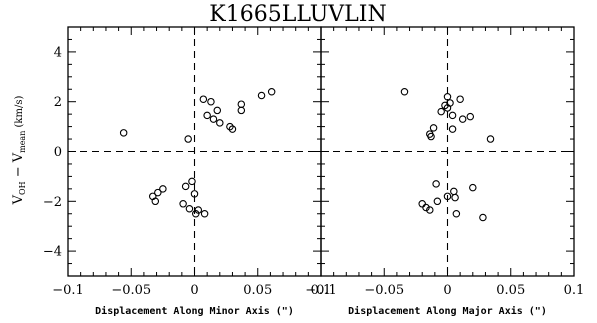 The width and height of the screenshot is (597, 323). I want to click on x-axis-label: Displacement Along Minor Axis ("), so click(194, 311).